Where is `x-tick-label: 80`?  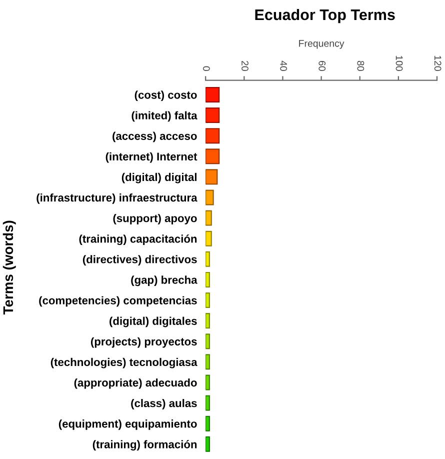
x-tick-label: 80 is located at coordinates (360, 65).